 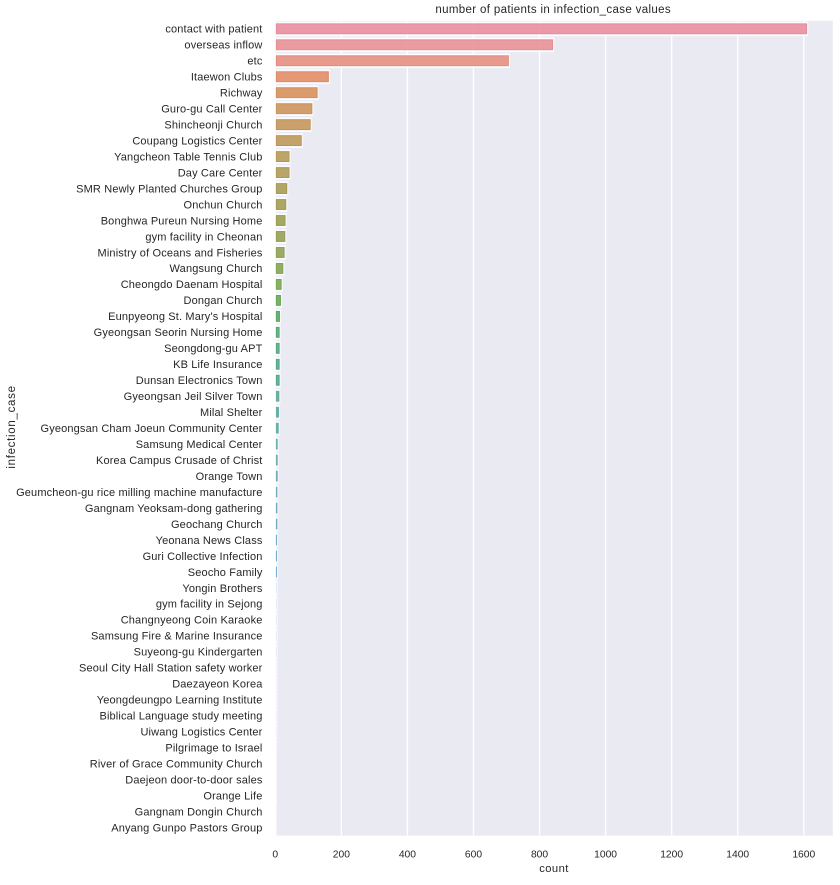 What do you see at coordinates (171, 669) in the screenshot?
I see `svg-text:Seoul City Hall Station safety: Seoul City Hall Station safety worker` at bounding box center [171, 669].